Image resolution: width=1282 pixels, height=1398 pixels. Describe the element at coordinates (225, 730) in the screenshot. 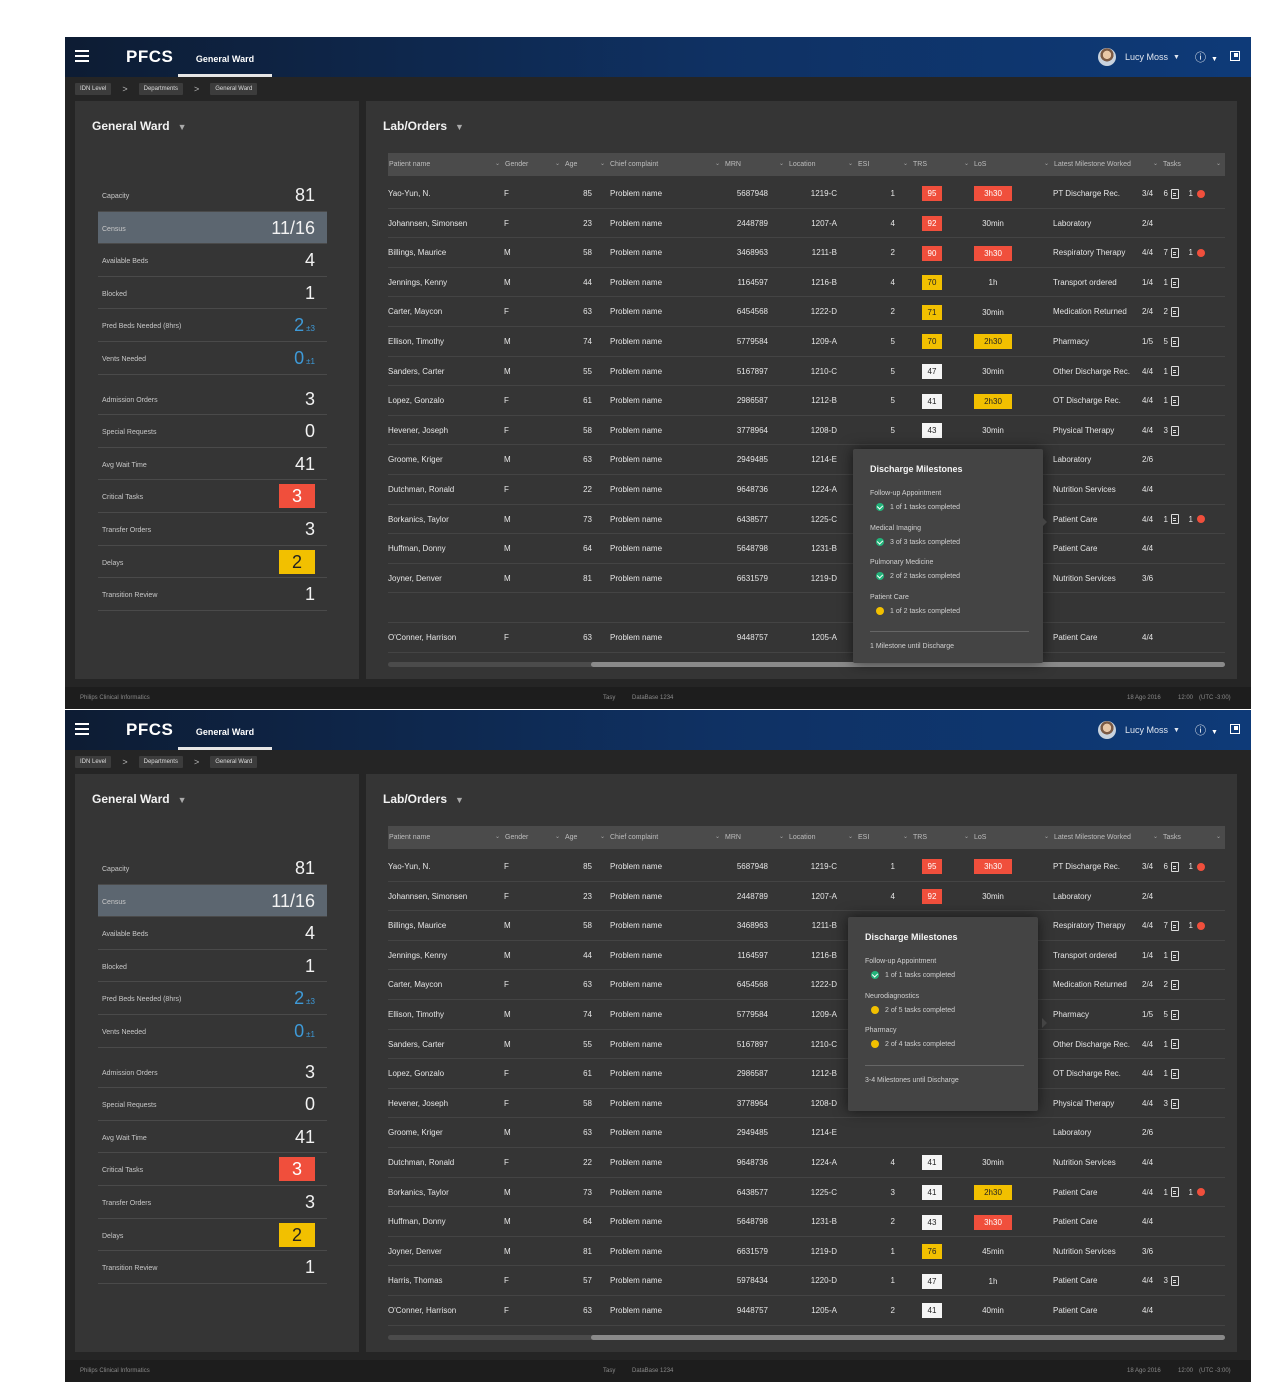

I see `tab-general-ward: General Ward` at that location.